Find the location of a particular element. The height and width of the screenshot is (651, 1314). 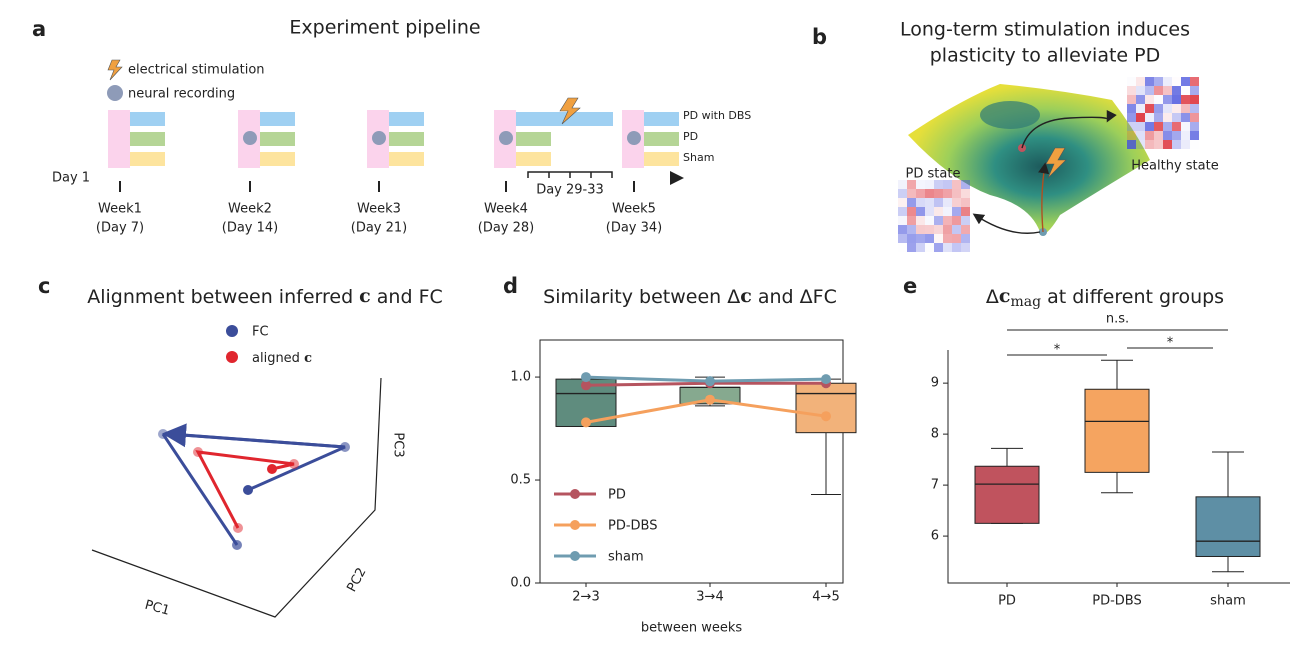

y-tick-label: 9 is located at coordinates (935, 383).